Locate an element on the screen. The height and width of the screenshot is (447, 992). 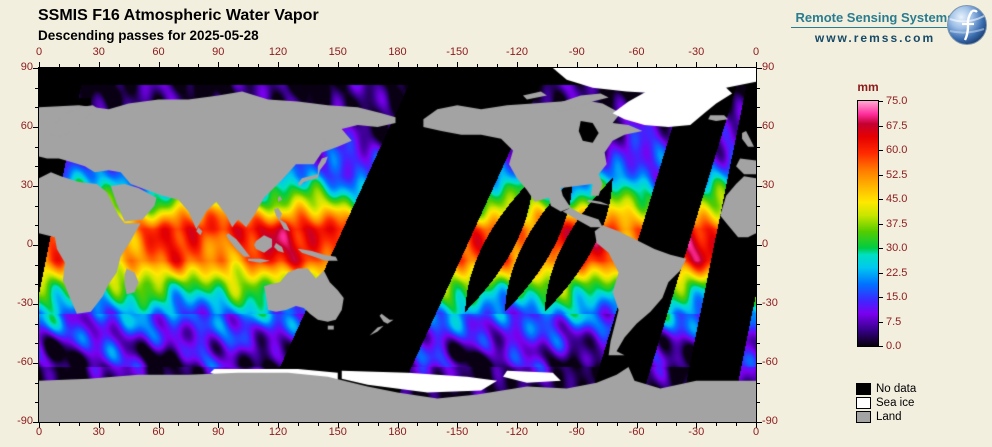
lat-tick-label: 0 is located at coordinates (765, 244).